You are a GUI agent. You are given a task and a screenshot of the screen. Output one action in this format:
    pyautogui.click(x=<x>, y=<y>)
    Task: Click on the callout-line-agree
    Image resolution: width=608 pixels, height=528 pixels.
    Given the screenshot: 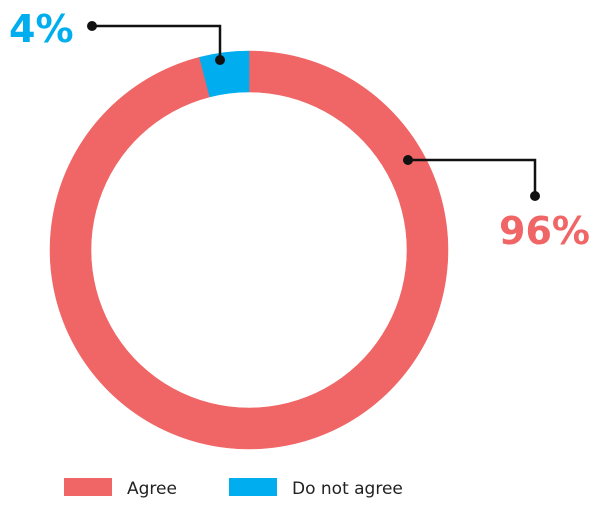 What is the action you would take?
    pyautogui.click(x=472, y=177)
    